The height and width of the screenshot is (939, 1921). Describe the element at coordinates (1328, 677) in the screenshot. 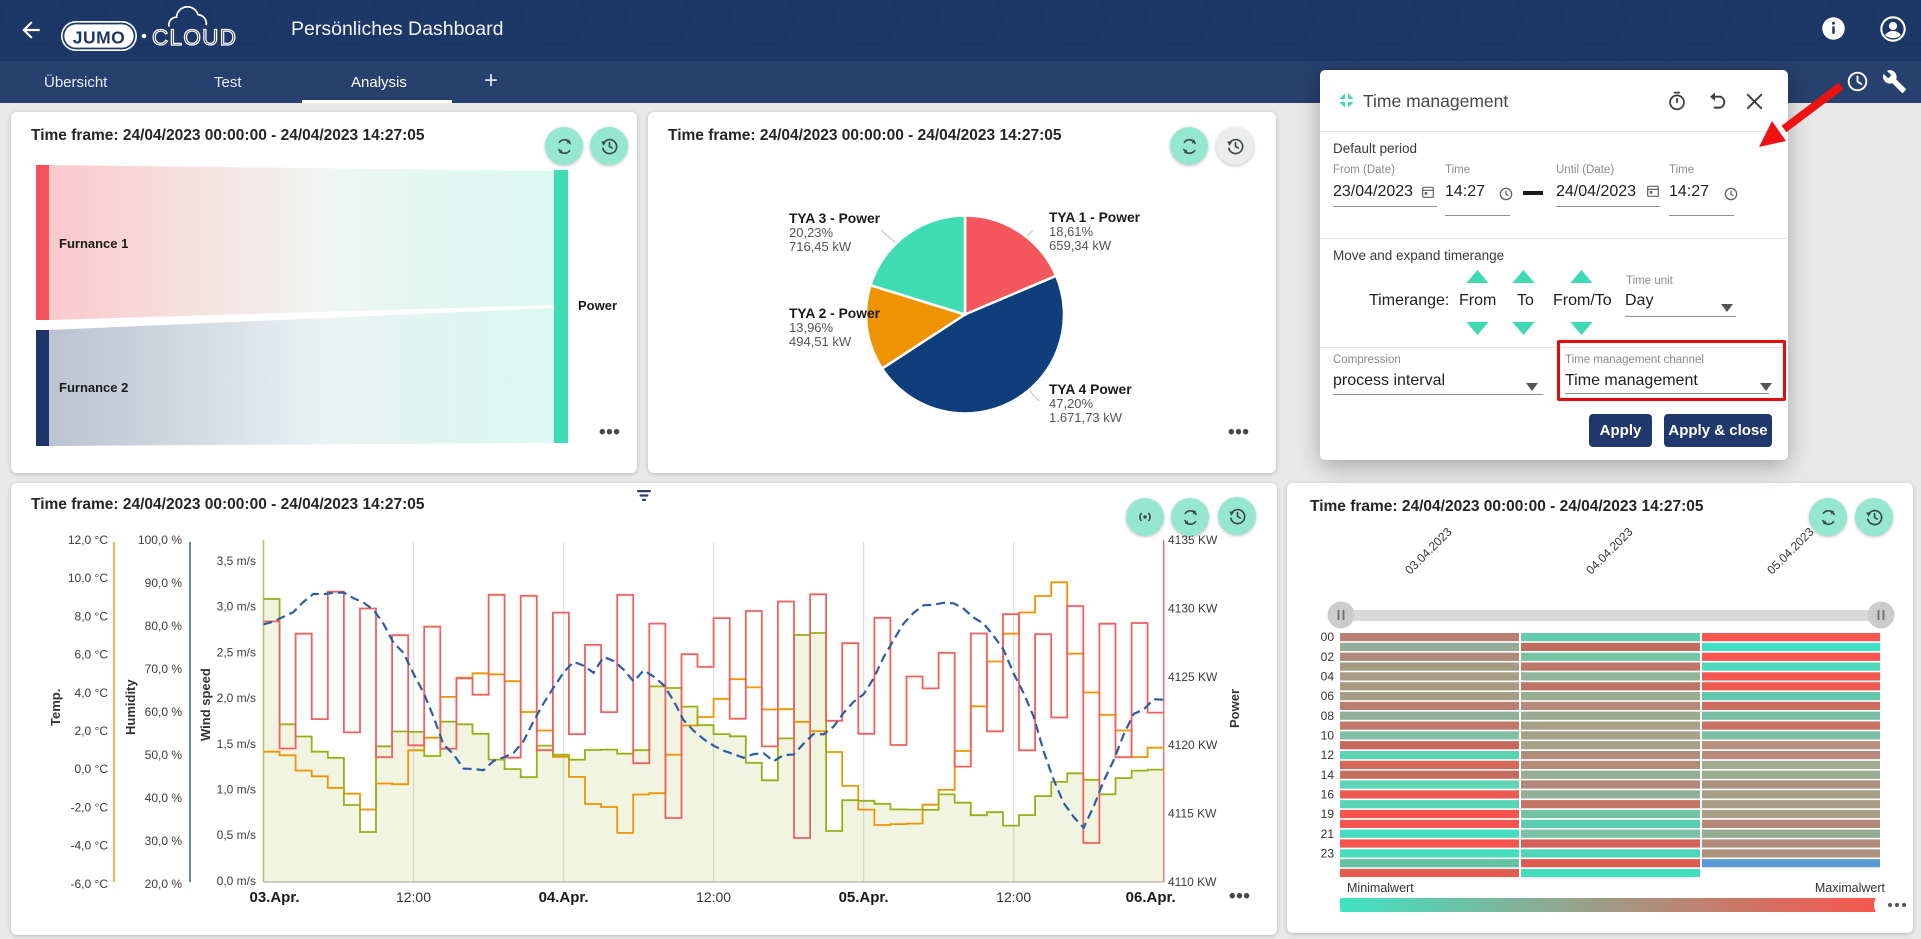

I see `svg-text: 04` at that location.